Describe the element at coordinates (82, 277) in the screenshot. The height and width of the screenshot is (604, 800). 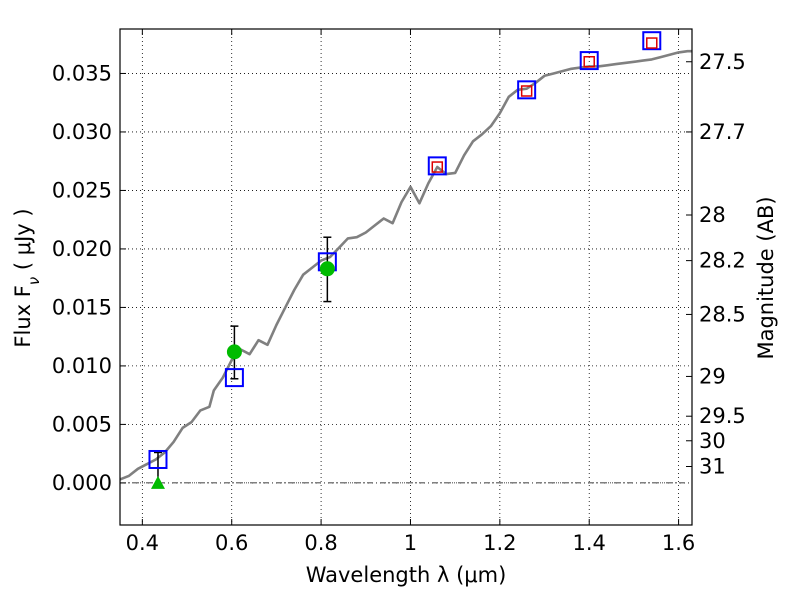
I see `y-tick-labels: 0.000 0.005 0.010 0.015 0.020 0.025 0.030 0.035` at that location.